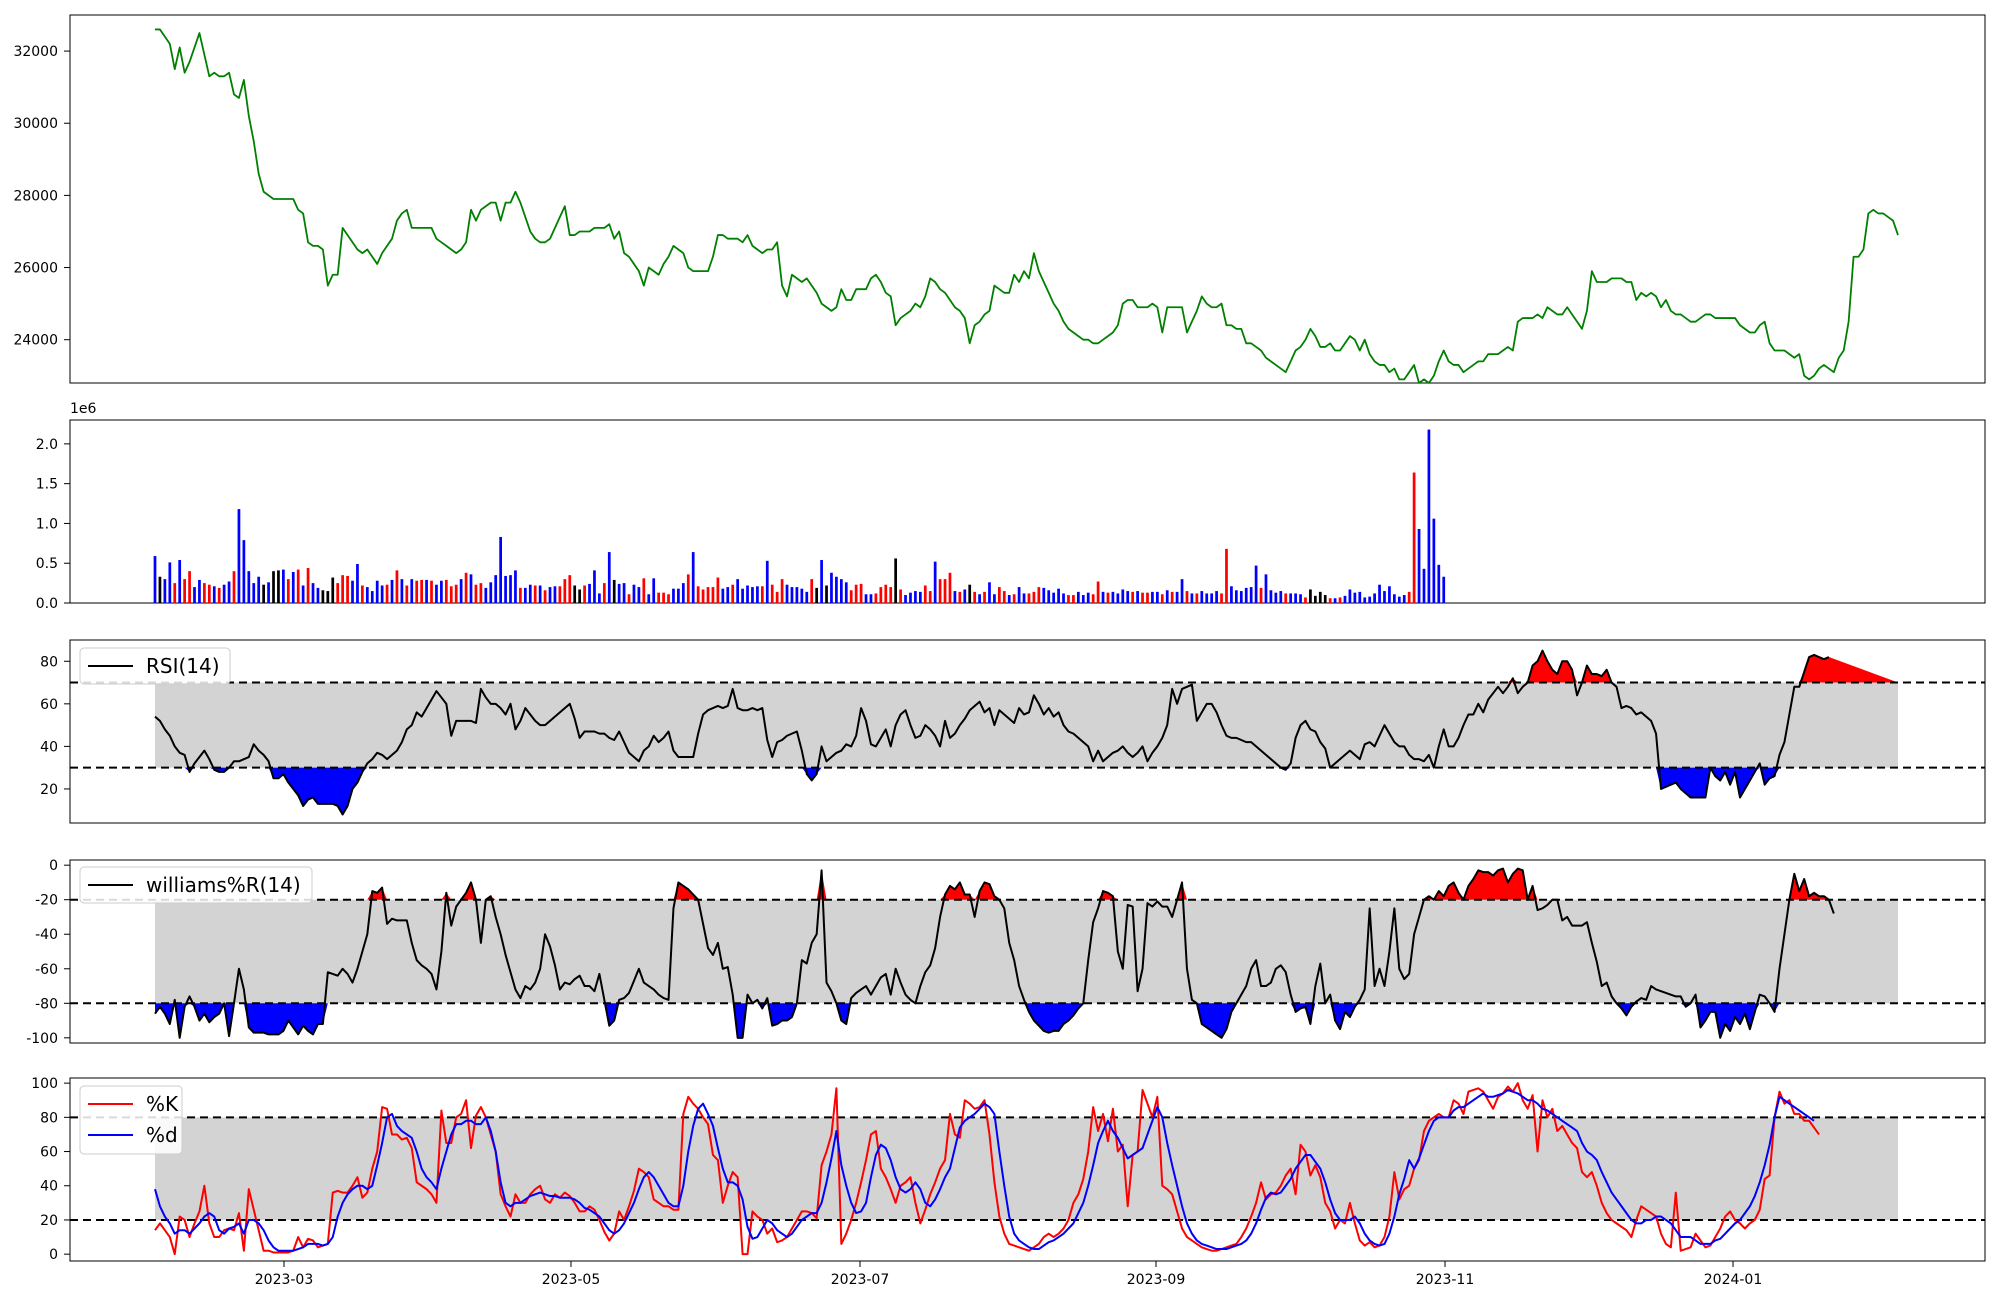 The height and width of the screenshot is (1300, 2000). Describe the element at coordinates (35, 52) in the screenshot. I see `price-ytick-label: 32000` at that location.